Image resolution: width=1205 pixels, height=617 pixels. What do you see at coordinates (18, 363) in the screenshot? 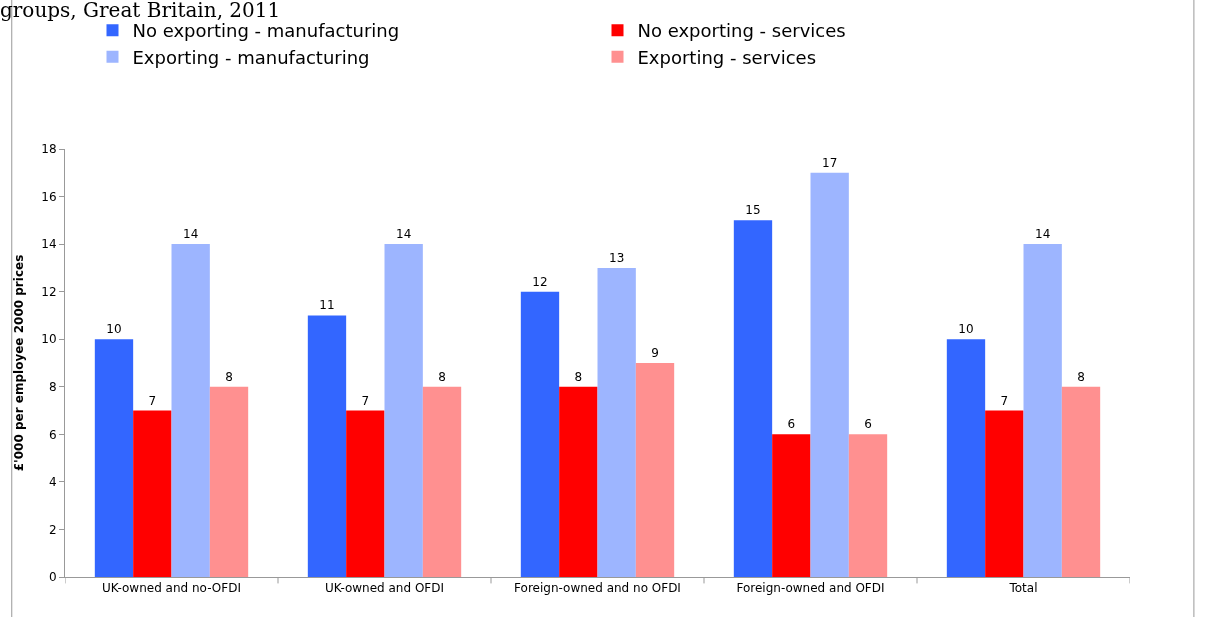
I see `y-axis-title: £'000 per employee 2000 prices` at bounding box center [18, 363].